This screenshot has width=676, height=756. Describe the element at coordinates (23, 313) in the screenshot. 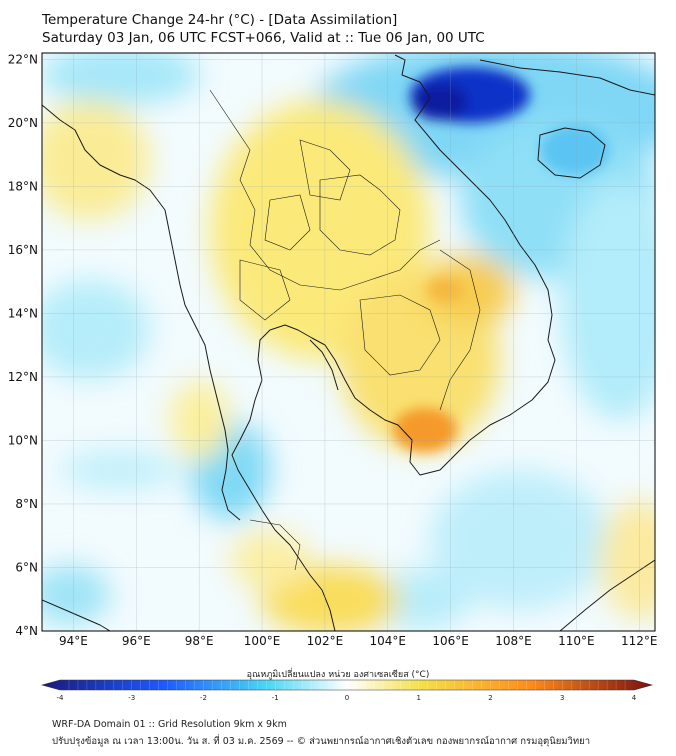

I see `lat-label: 14°N` at that location.